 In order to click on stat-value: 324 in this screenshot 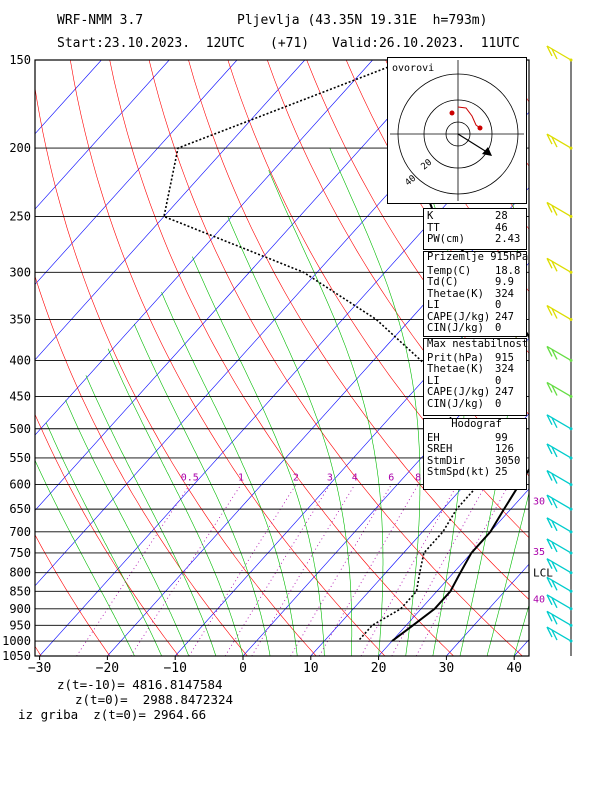, I will do `click(504, 293)`.